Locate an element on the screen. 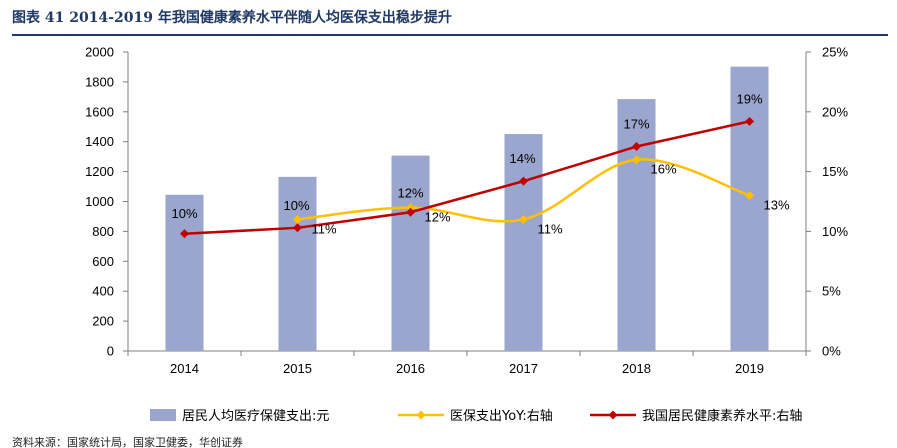 The width and height of the screenshot is (897, 448). yoy-data-label: 16% is located at coordinates (664, 169).